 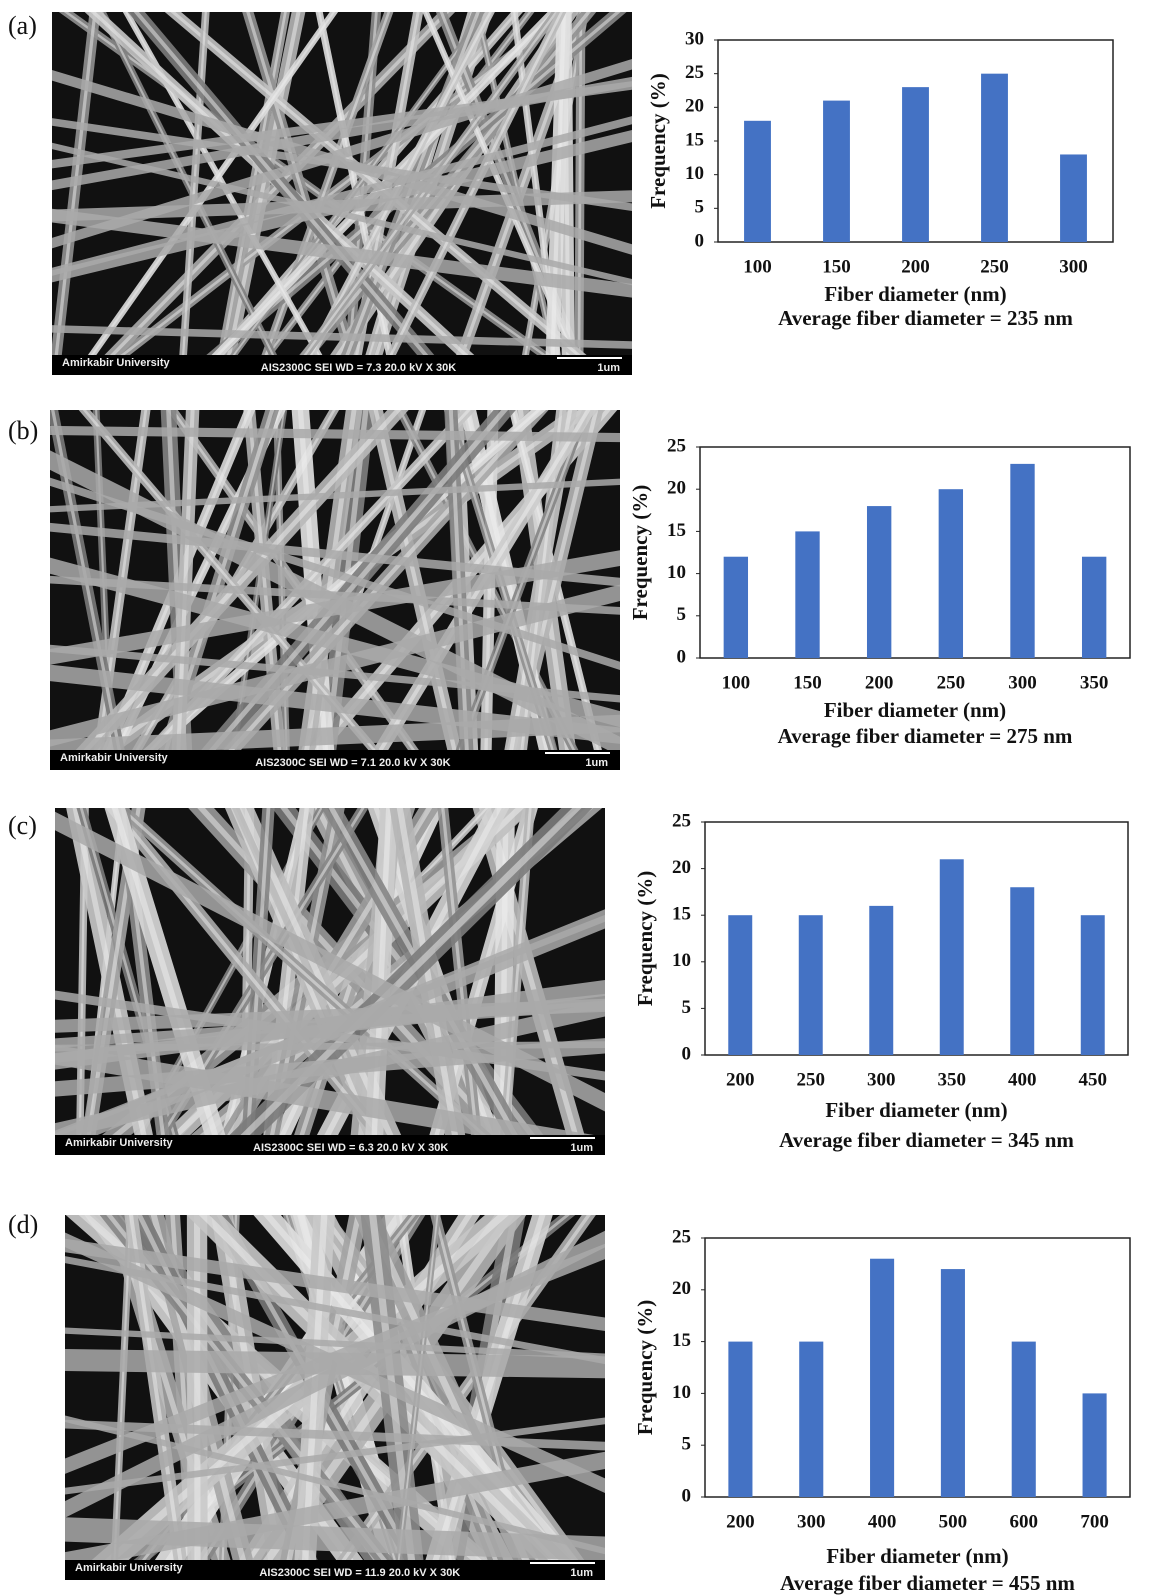 I want to click on x-tick-label: 600, so click(x=1024, y=1521).